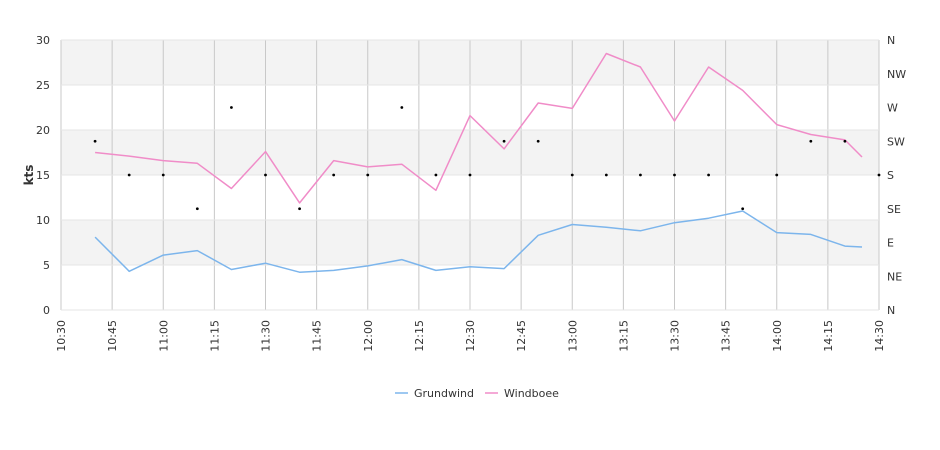  Describe the element at coordinates (43, 85) in the screenshot. I see `y-tick-label: 25` at that location.